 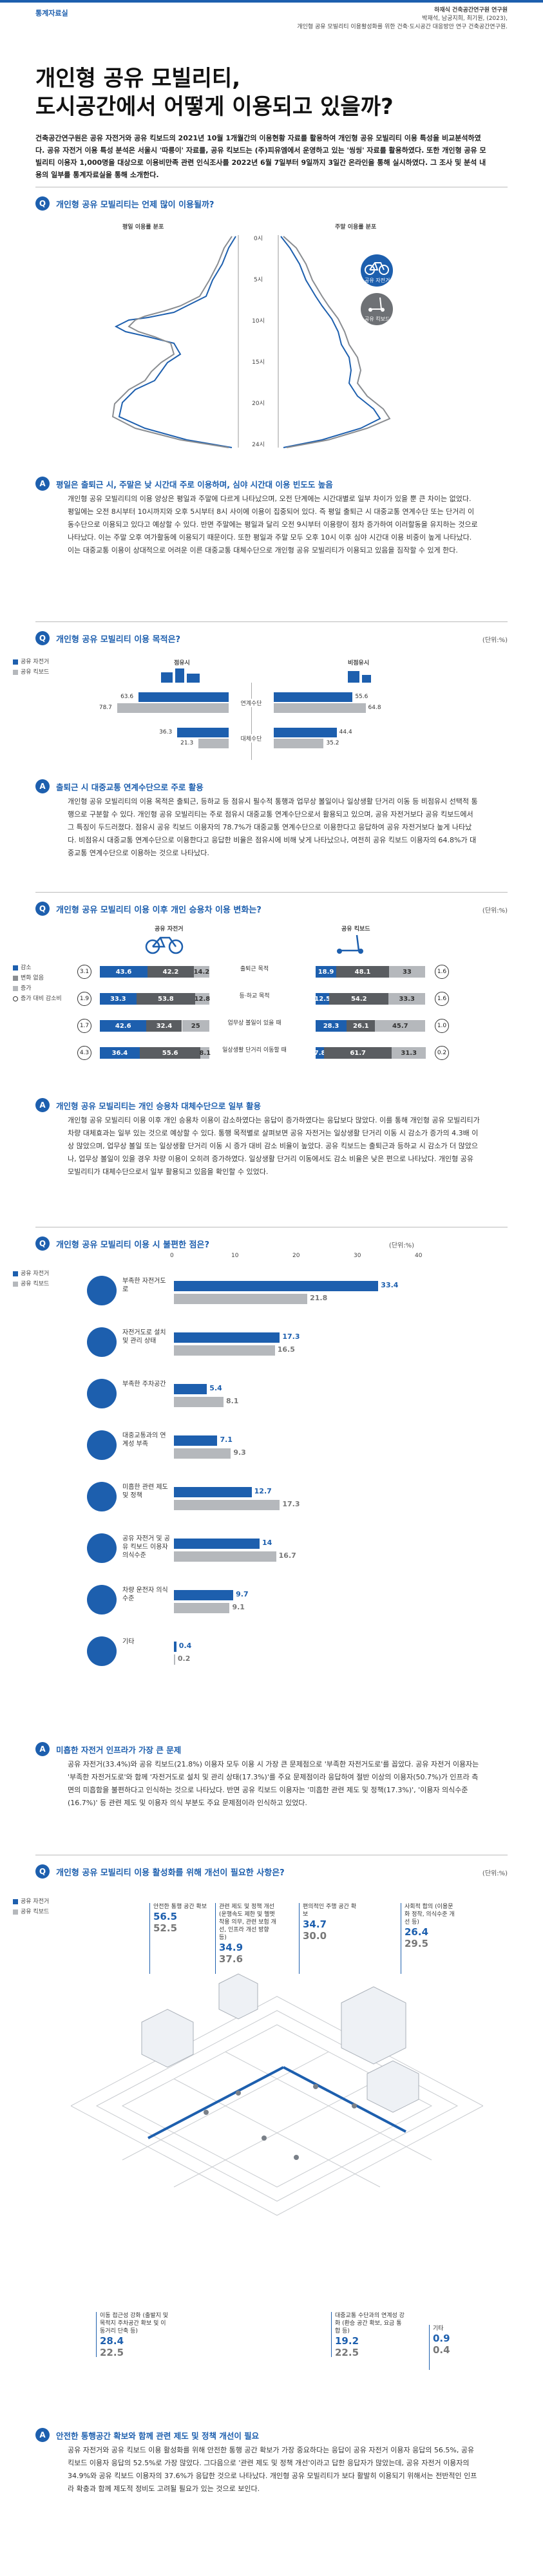 I want to click on purpose-row-label: 연계수단, so click(x=252, y=703).